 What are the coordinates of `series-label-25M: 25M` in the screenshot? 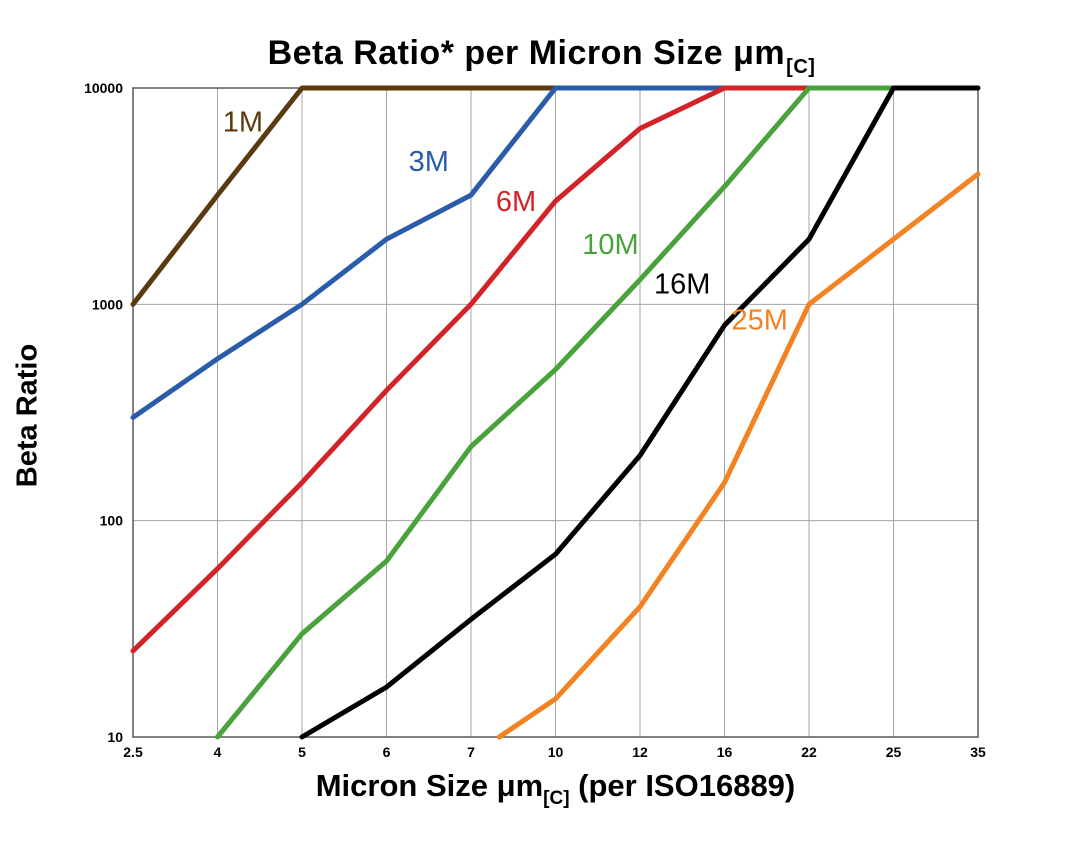 It's located at (759, 321).